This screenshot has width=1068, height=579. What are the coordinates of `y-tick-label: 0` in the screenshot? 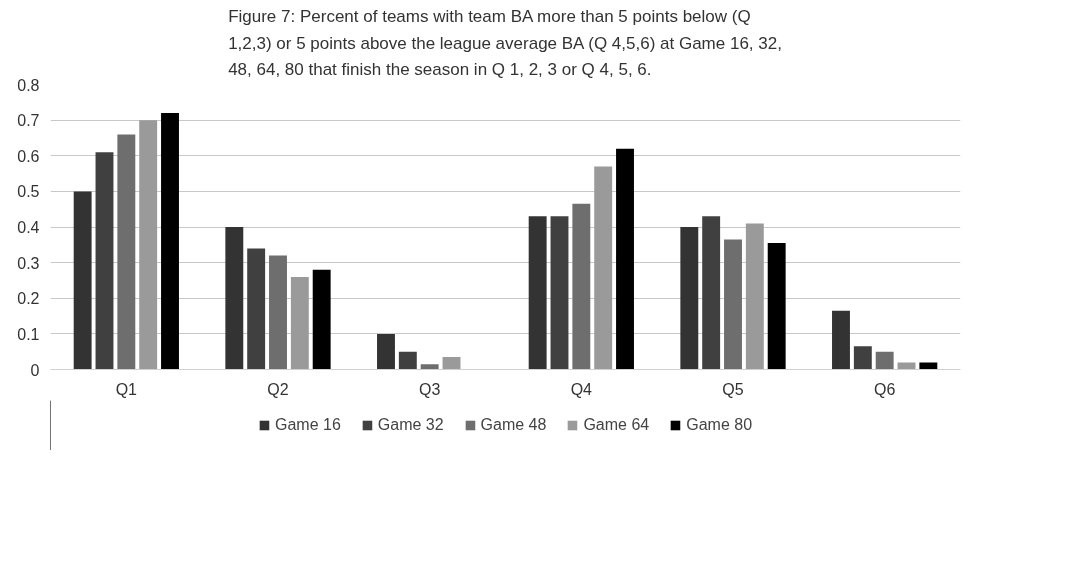 It's located at (35, 370).